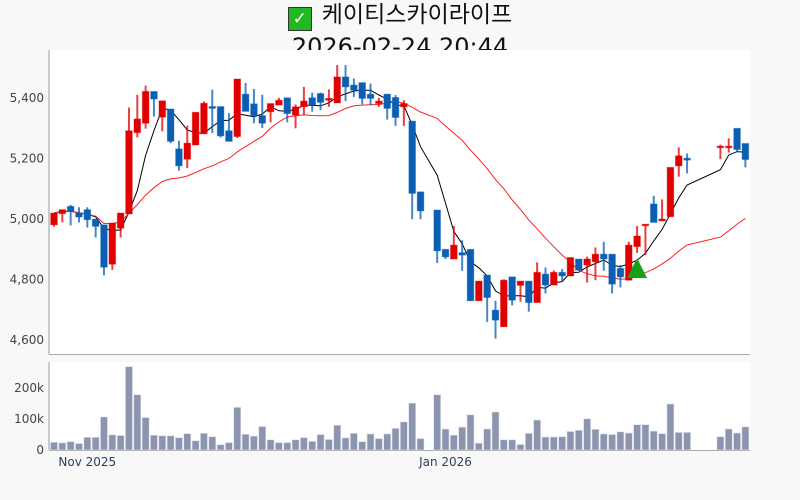 The image size is (800, 500). Describe the element at coordinates (29, 388) in the screenshot. I see `volume-tick-label: 200k` at that location.